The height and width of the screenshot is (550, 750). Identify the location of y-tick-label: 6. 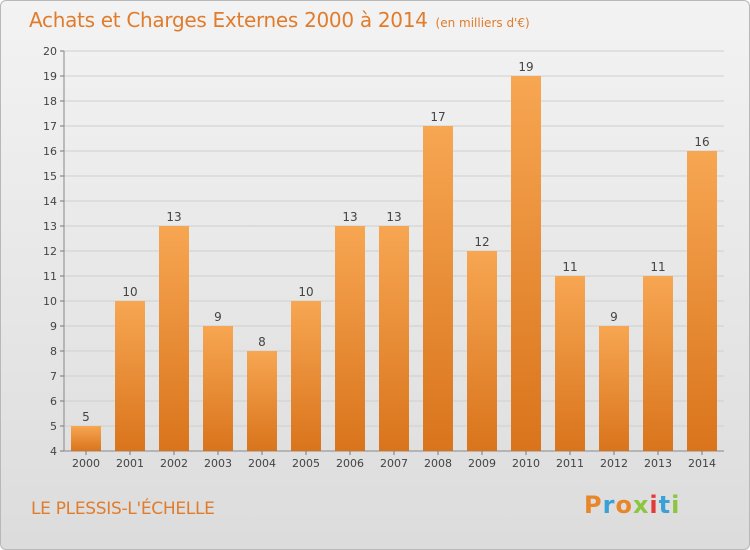
(53, 401).